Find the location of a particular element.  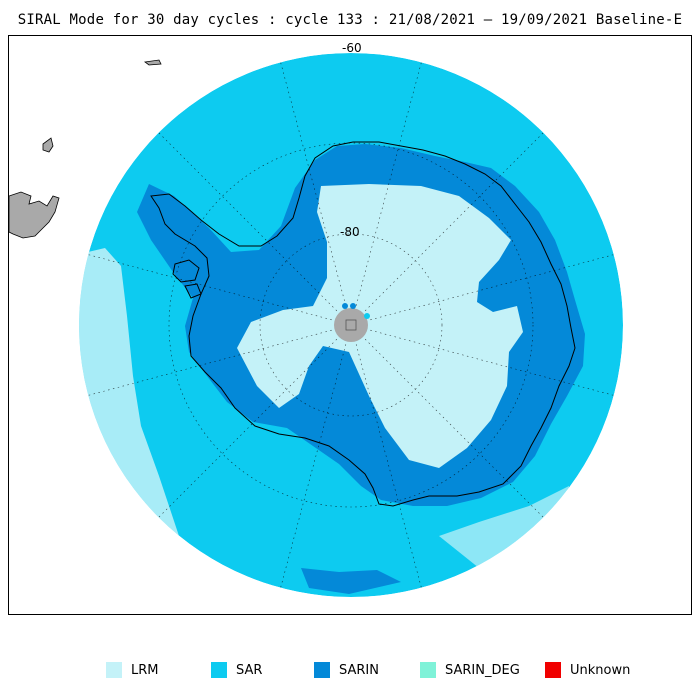

legend-swatch-unknown is located at coordinates (553, 670).